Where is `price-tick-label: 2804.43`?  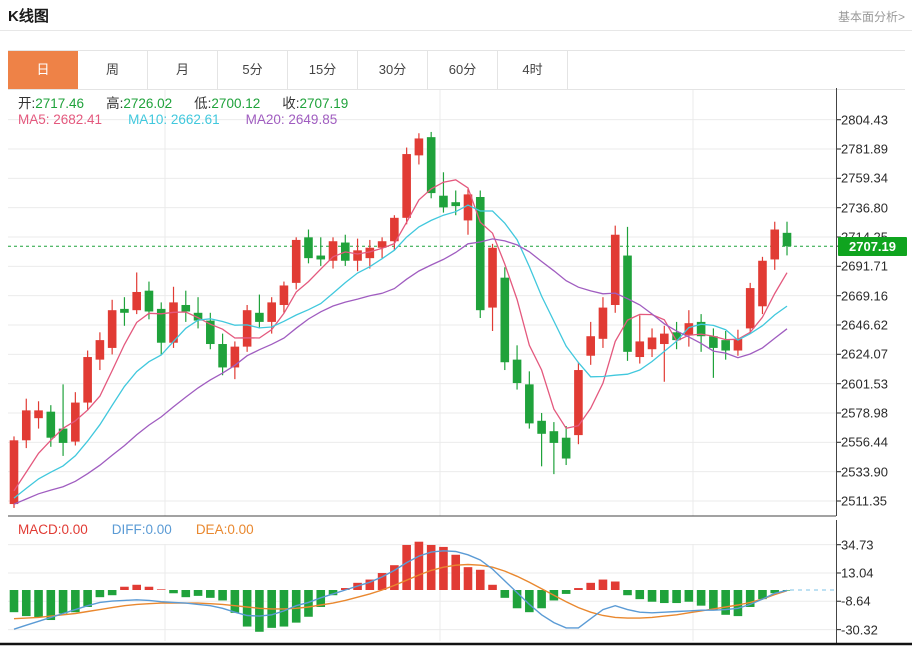 price-tick-label: 2804.43 is located at coordinates (864, 120).